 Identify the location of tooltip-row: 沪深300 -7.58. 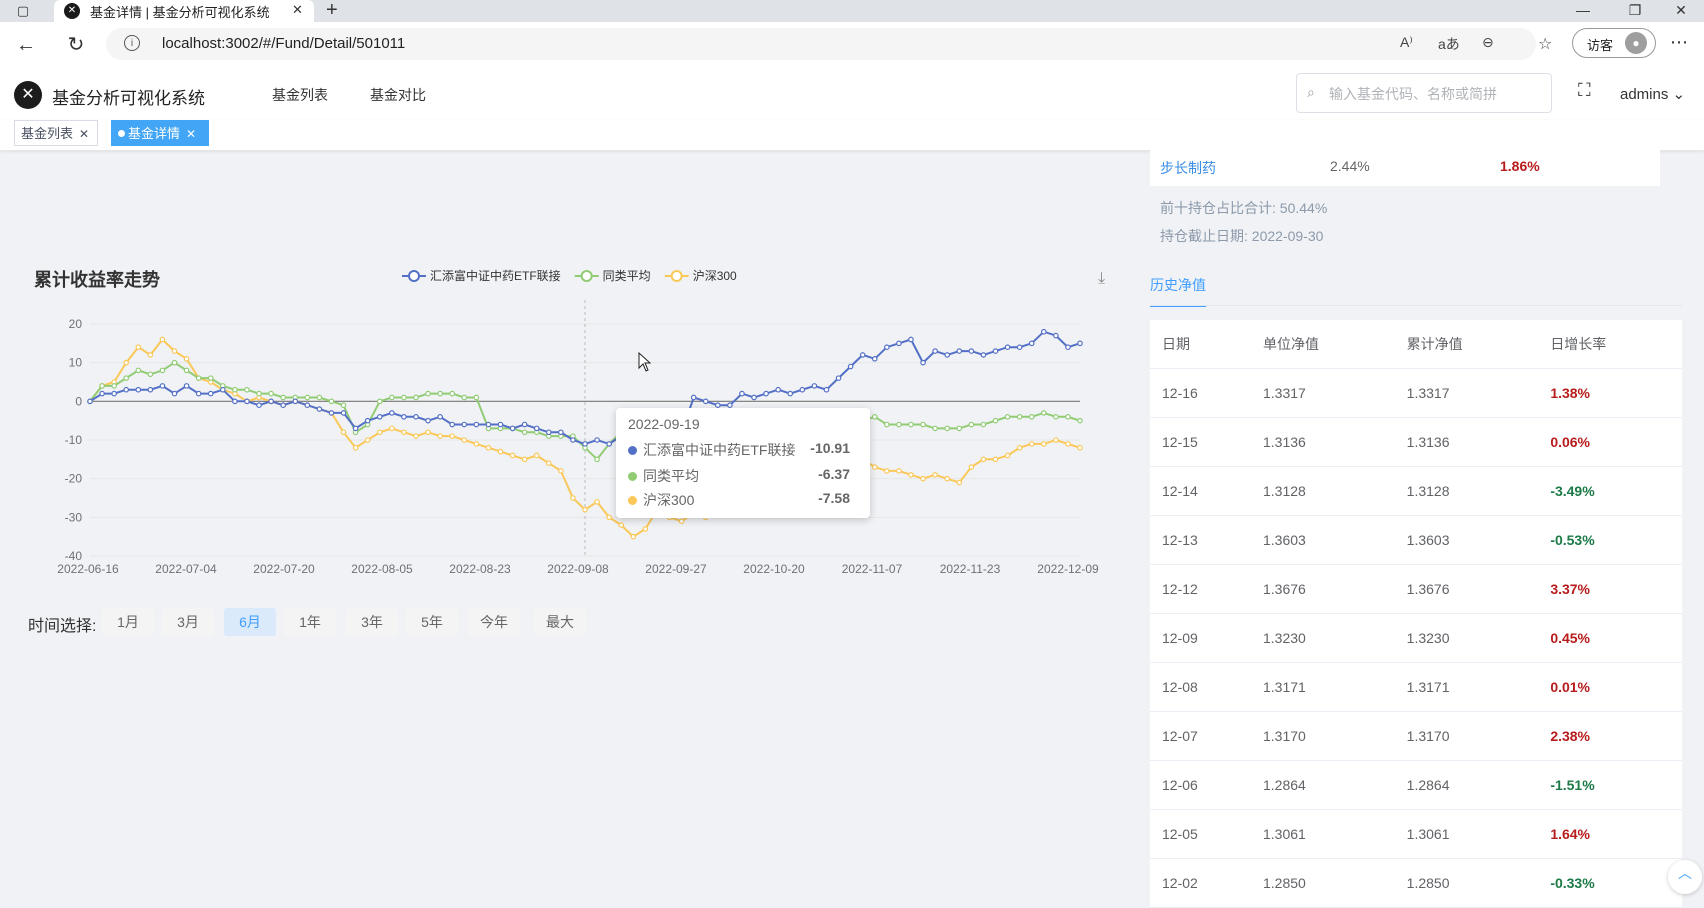
(744, 501).